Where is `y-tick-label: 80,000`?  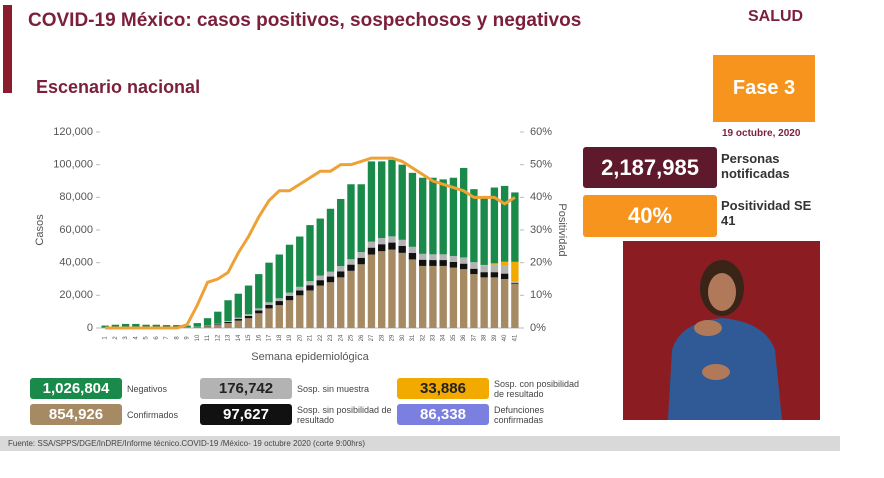 y-tick-label: 80,000 is located at coordinates (76, 197).